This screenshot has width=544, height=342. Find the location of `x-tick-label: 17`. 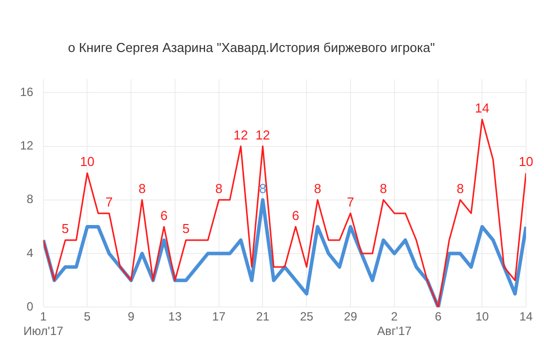

x-tick-label: 17 is located at coordinates (219, 317).